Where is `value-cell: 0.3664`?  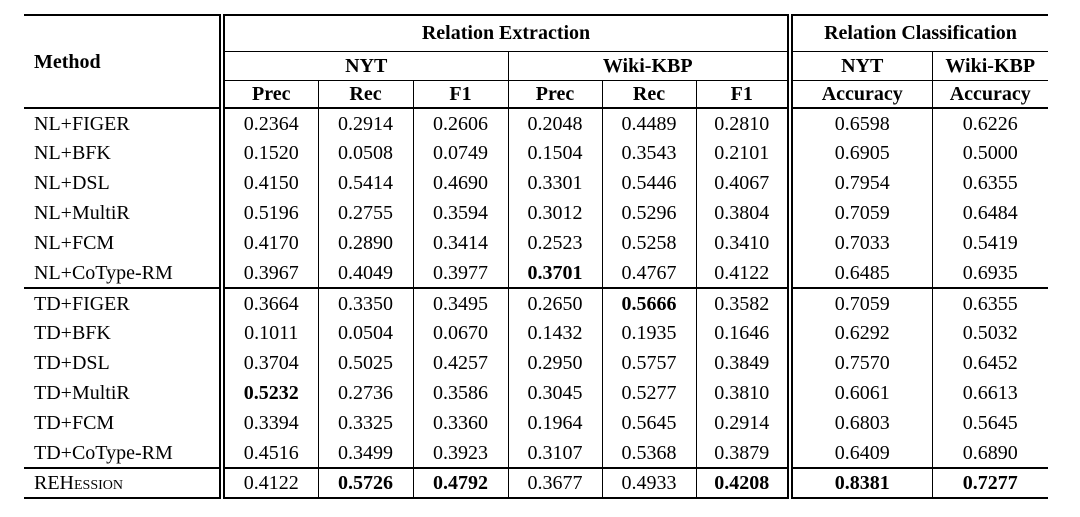 value-cell: 0.3664 is located at coordinates (268, 303).